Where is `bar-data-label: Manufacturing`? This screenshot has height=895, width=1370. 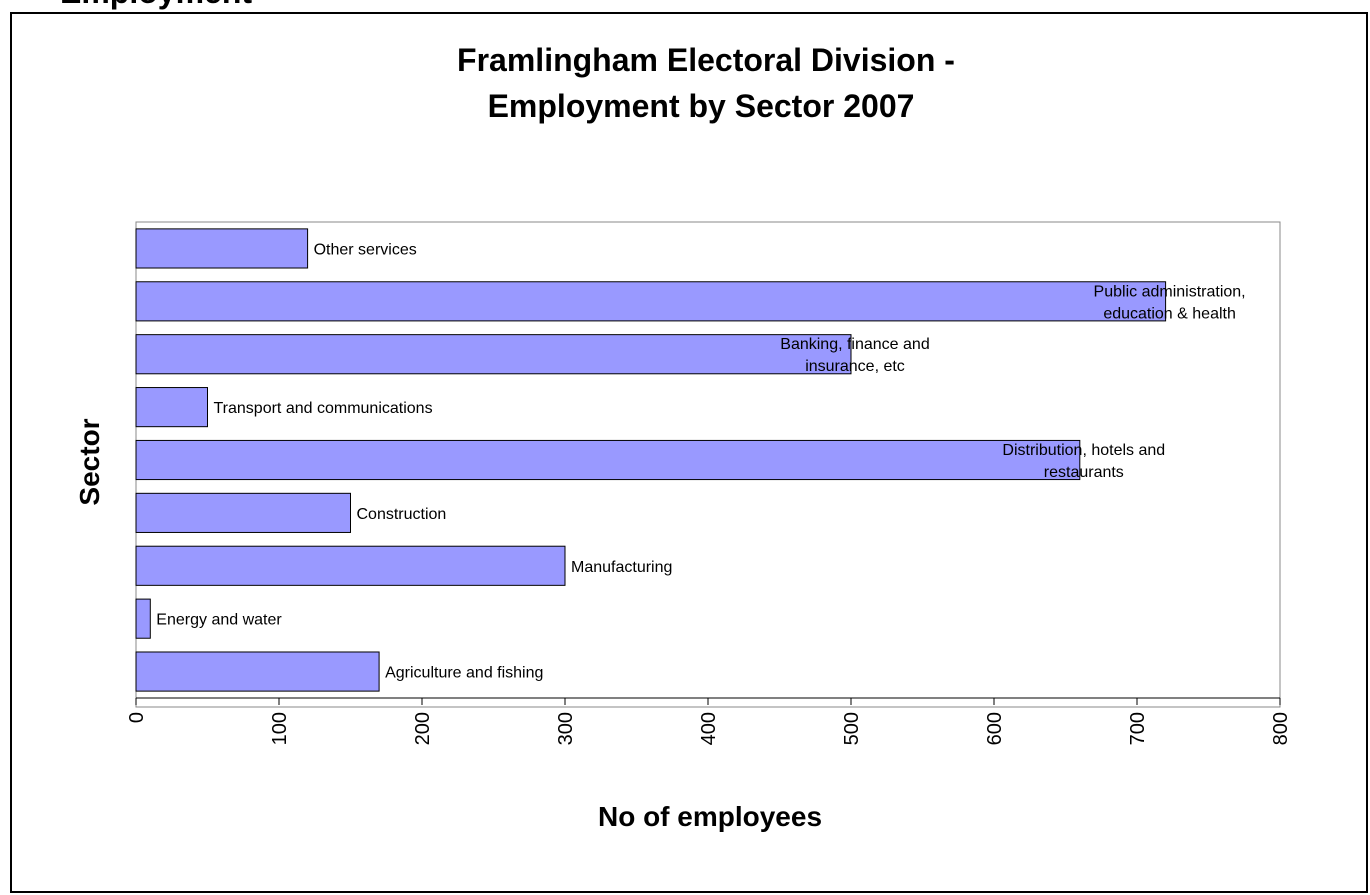
bar-data-label: Manufacturing is located at coordinates (621, 567).